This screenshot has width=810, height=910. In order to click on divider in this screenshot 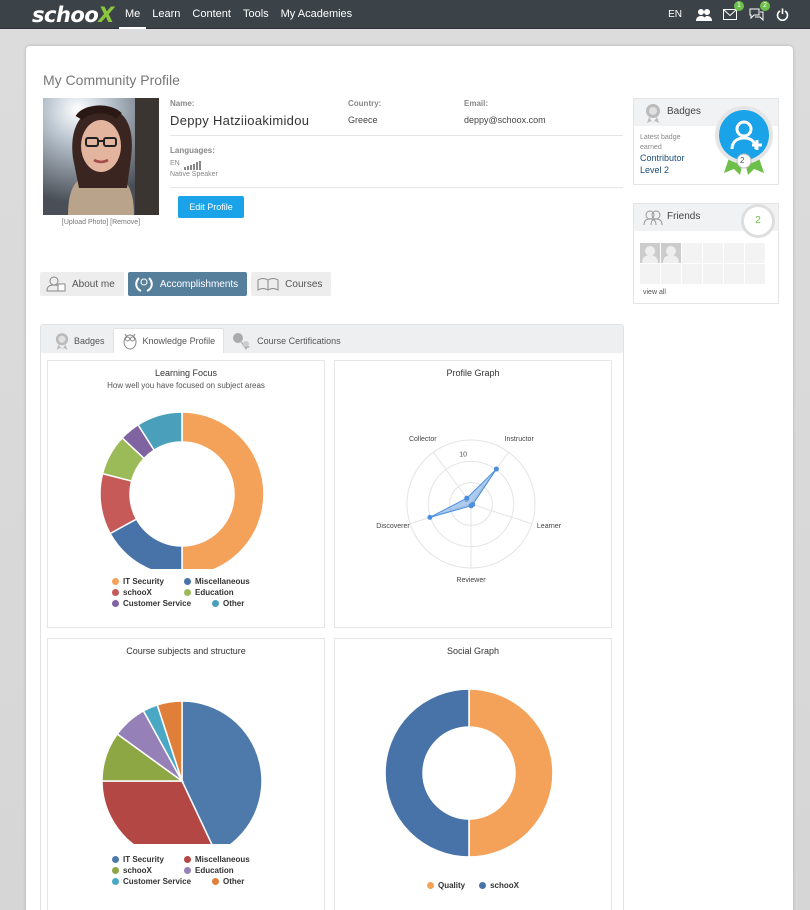, I will do `click(396, 187)`.